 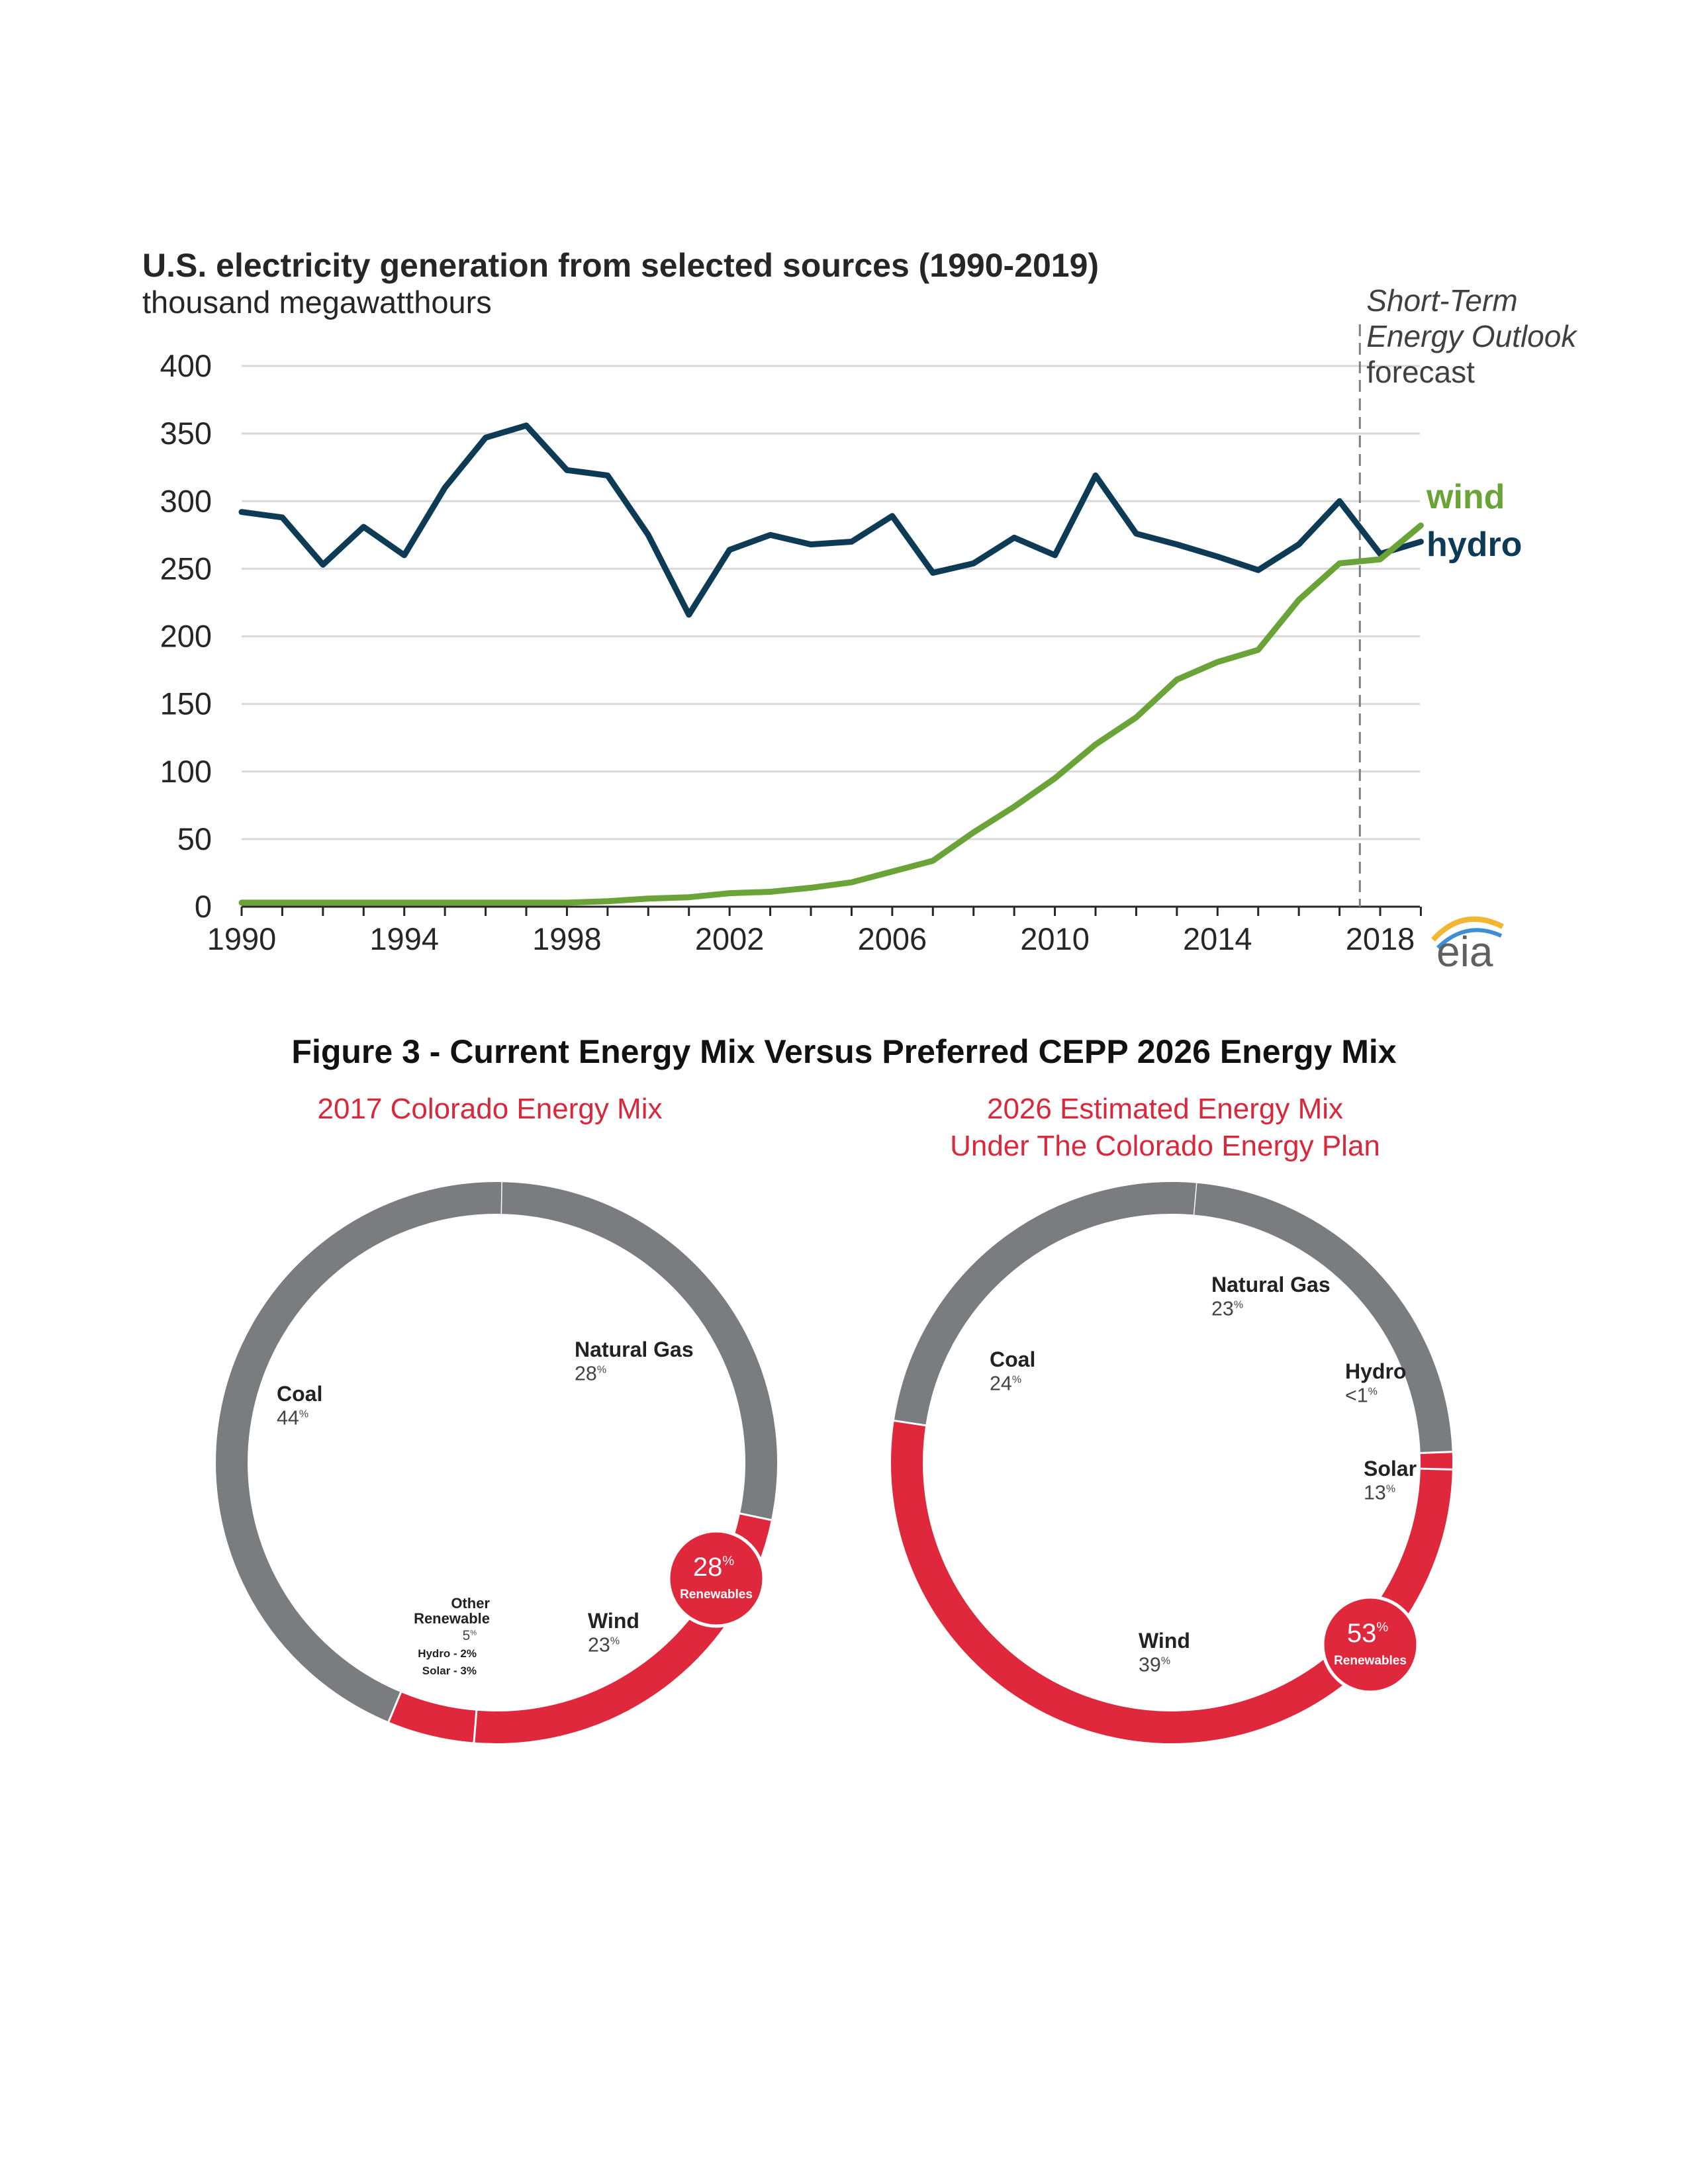 What do you see at coordinates (1471, 336) in the screenshot?
I see `forecast-label-line: Energy Outlook` at bounding box center [1471, 336].